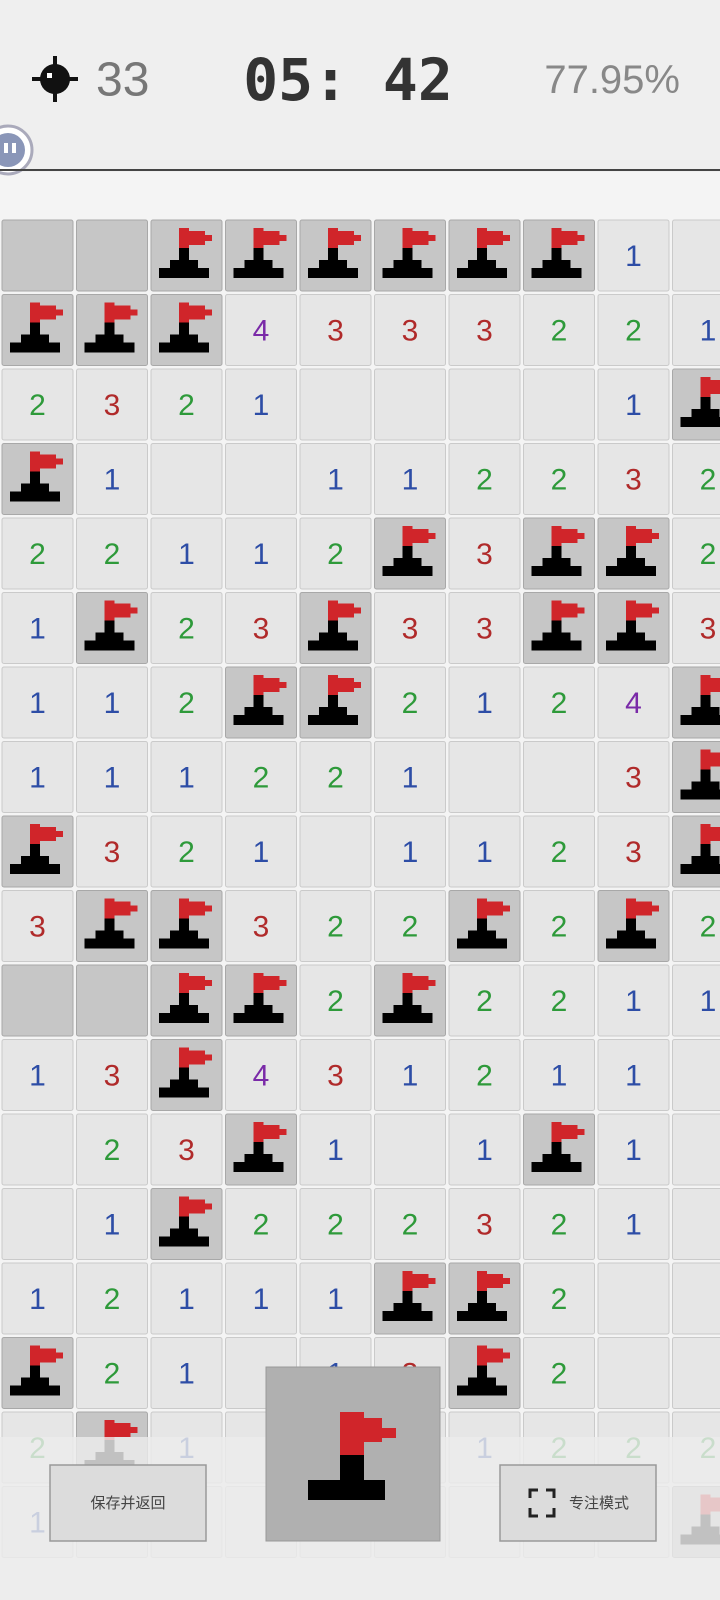  I want to click on focus-button: 专注模式, so click(578, 1503).